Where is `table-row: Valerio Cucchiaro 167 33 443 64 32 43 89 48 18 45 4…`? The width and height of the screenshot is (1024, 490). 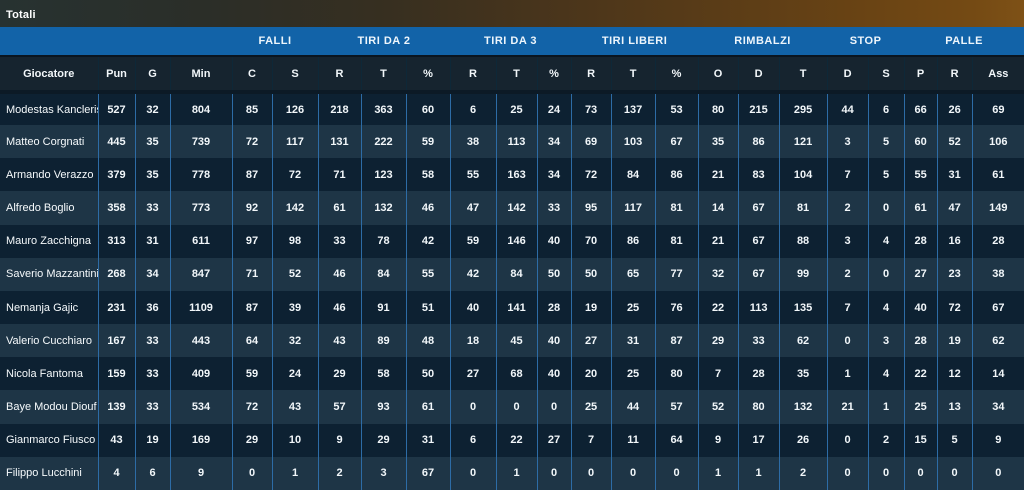
table-row: Valerio Cucchiaro 167 33 443 64 32 43 89 48 18 45 4… is located at coordinates (512, 341).